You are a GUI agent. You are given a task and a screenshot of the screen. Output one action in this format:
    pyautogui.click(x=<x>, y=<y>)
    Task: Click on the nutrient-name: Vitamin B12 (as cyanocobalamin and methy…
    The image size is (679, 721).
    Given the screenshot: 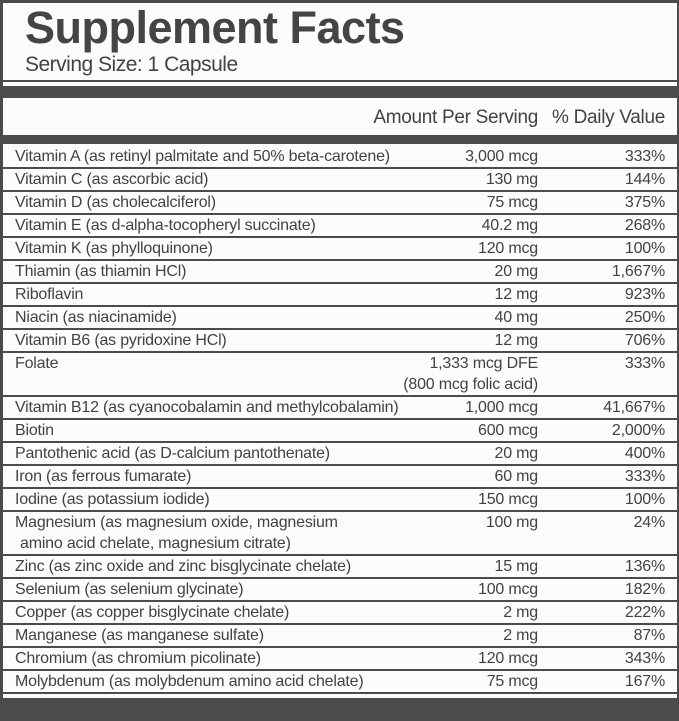 What is the action you would take?
    pyautogui.click(x=207, y=407)
    